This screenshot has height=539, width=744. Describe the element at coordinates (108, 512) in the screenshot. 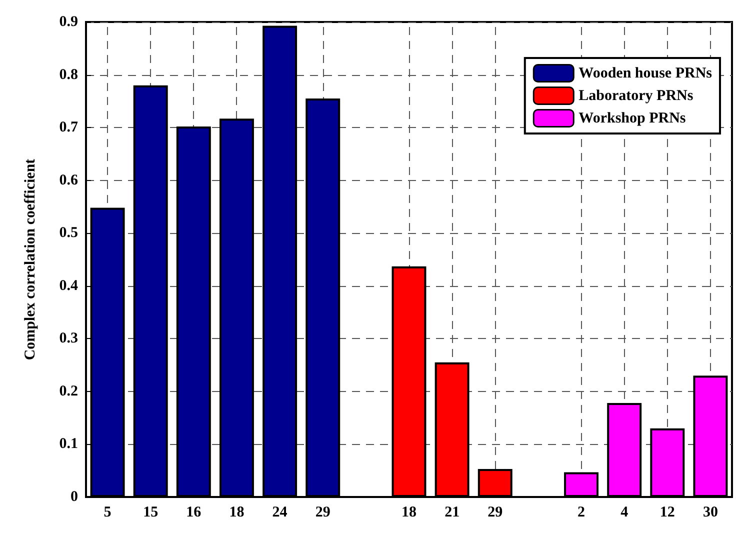

I see `x-tick-label: 5` at that location.